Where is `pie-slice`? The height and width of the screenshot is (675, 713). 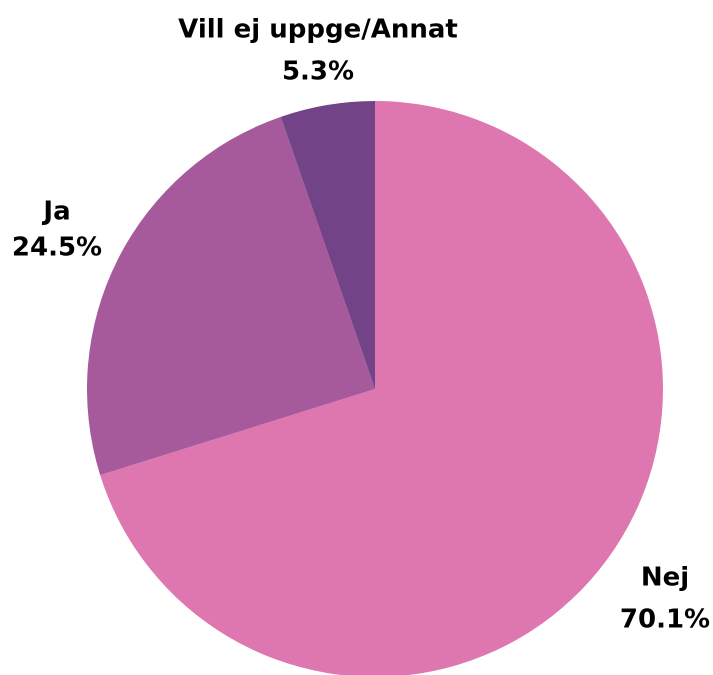 pie-slice is located at coordinates (327, 245).